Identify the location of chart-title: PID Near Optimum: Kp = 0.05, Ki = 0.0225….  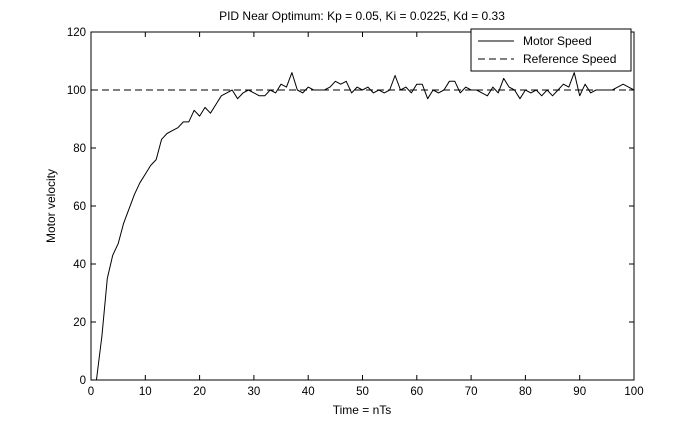
(362, 16).